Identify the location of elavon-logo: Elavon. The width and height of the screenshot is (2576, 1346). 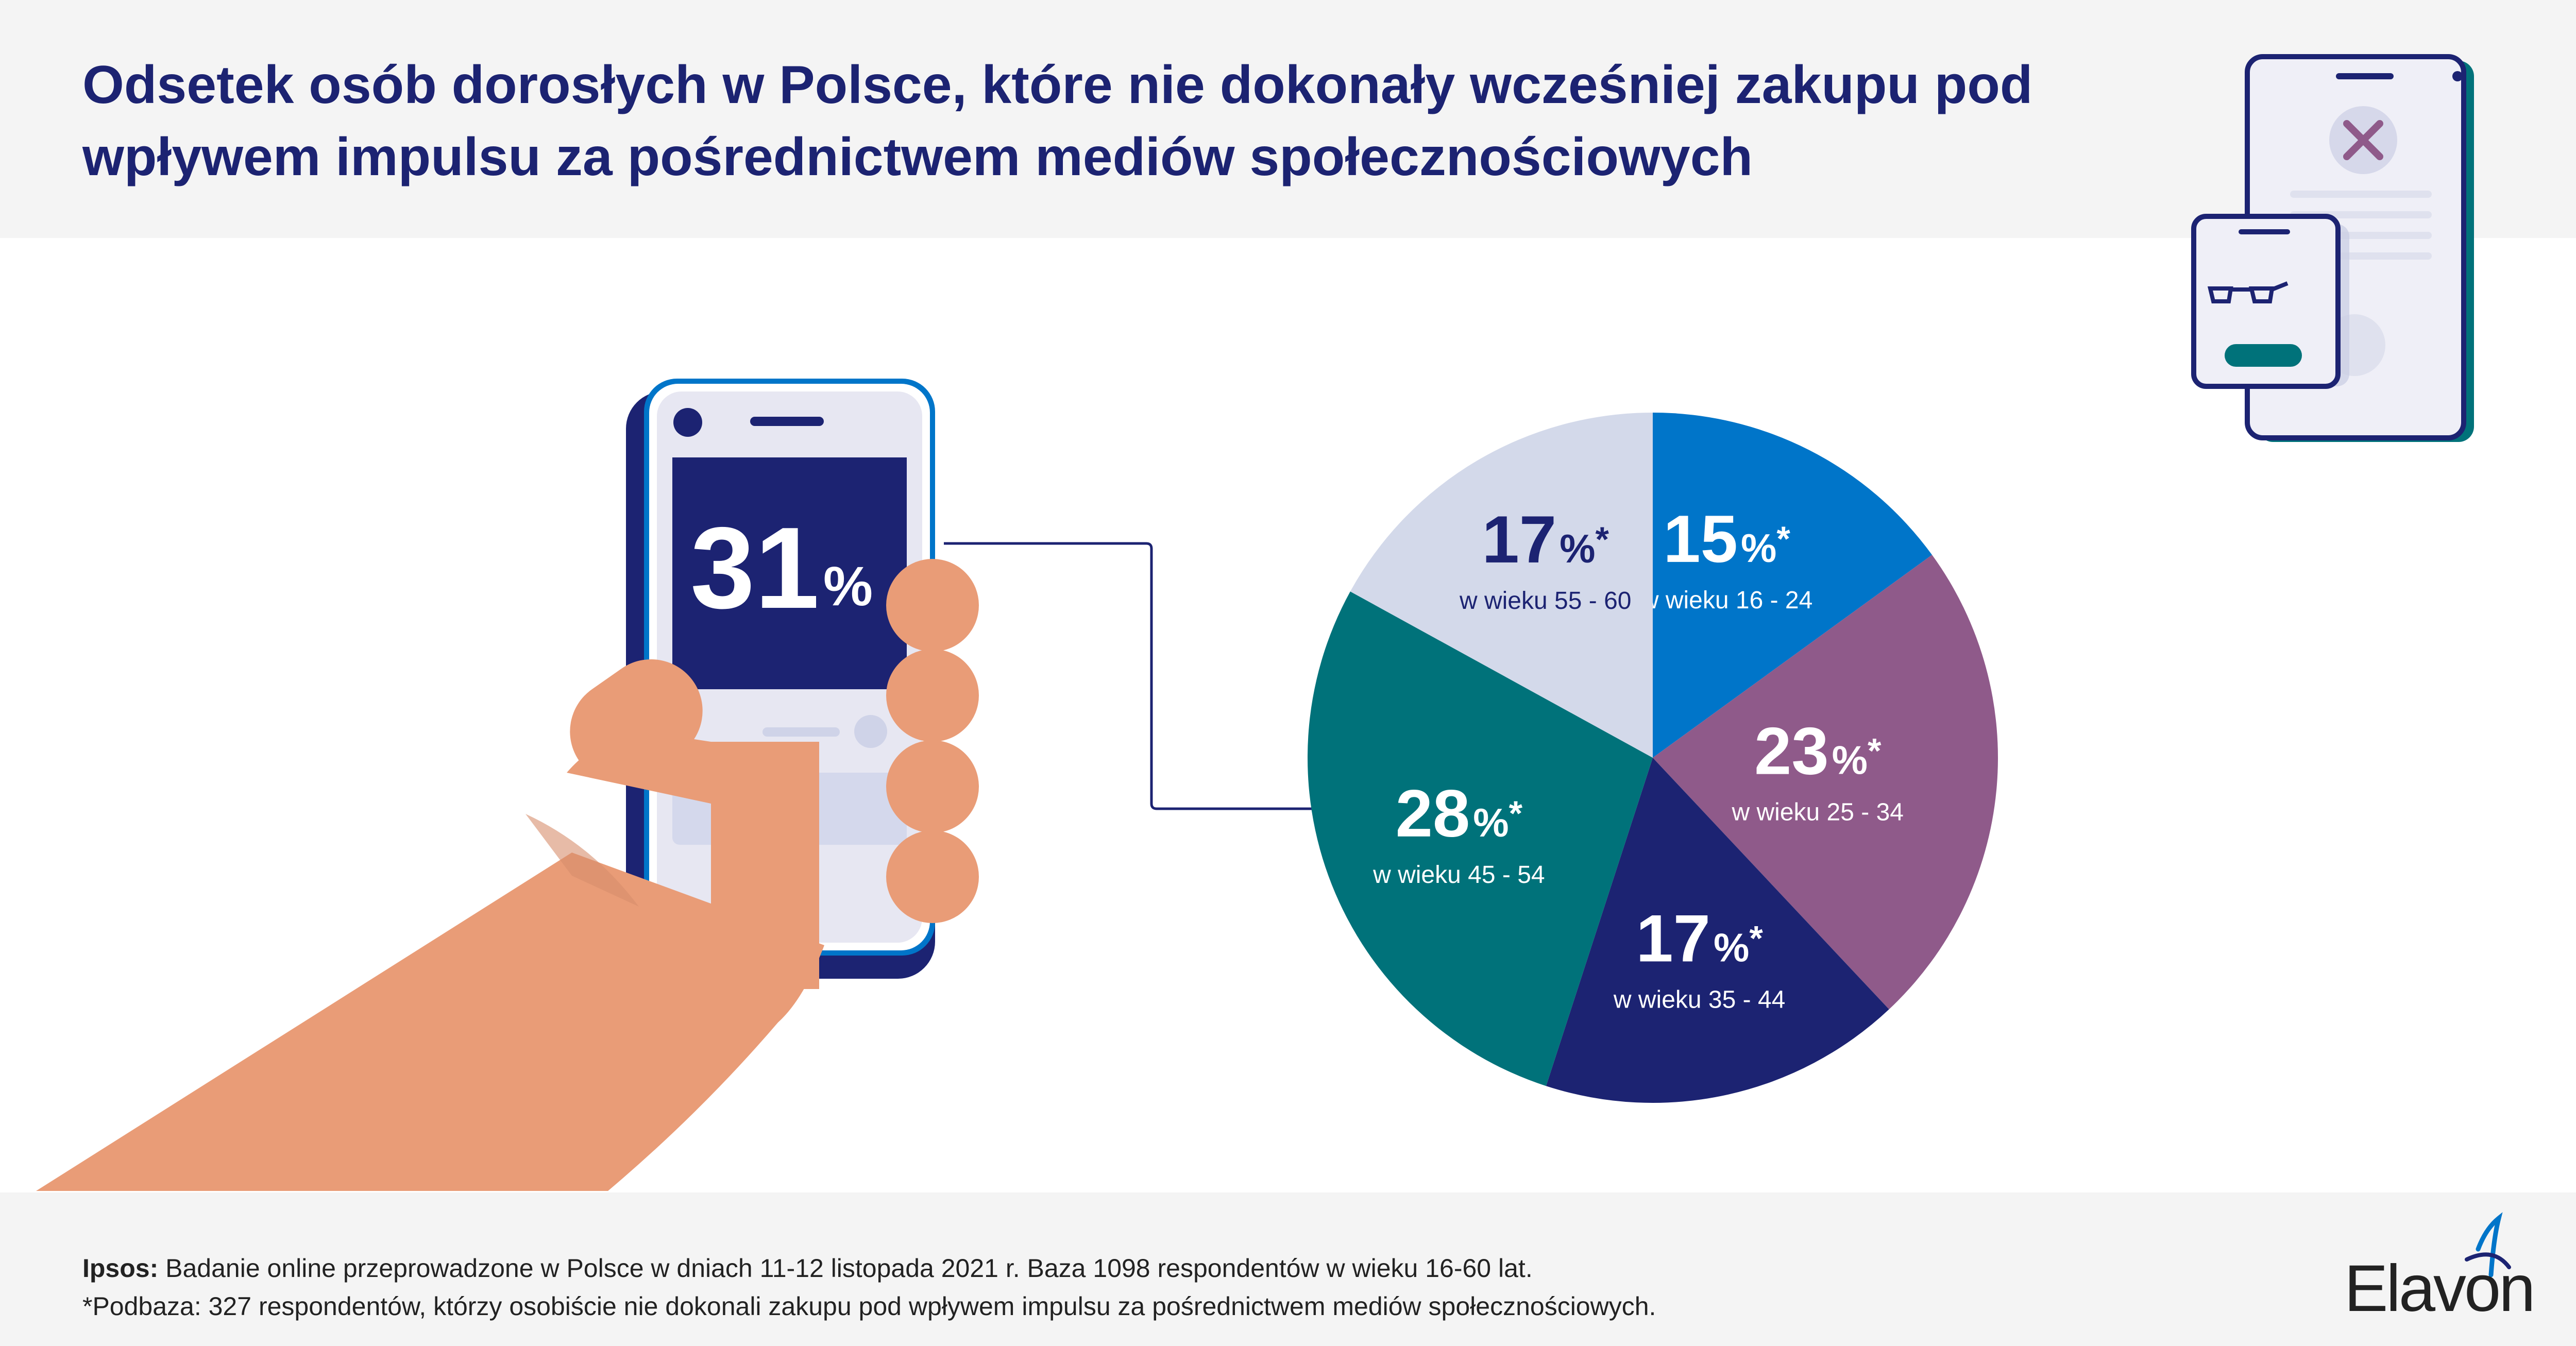
(2447, 1269).